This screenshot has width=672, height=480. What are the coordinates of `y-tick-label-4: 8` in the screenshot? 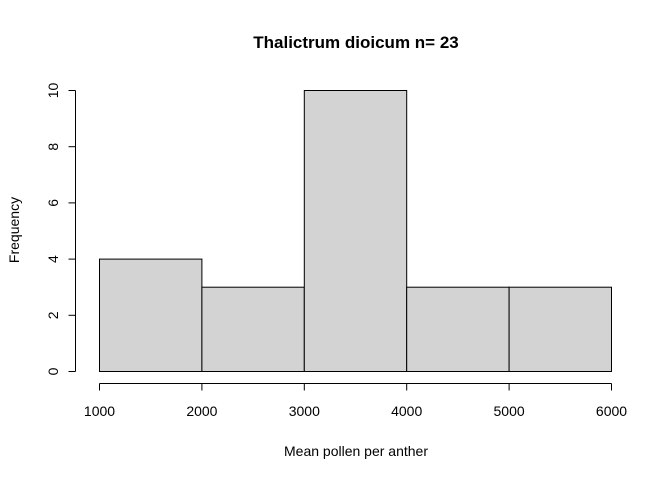 It's located at (53, 147).